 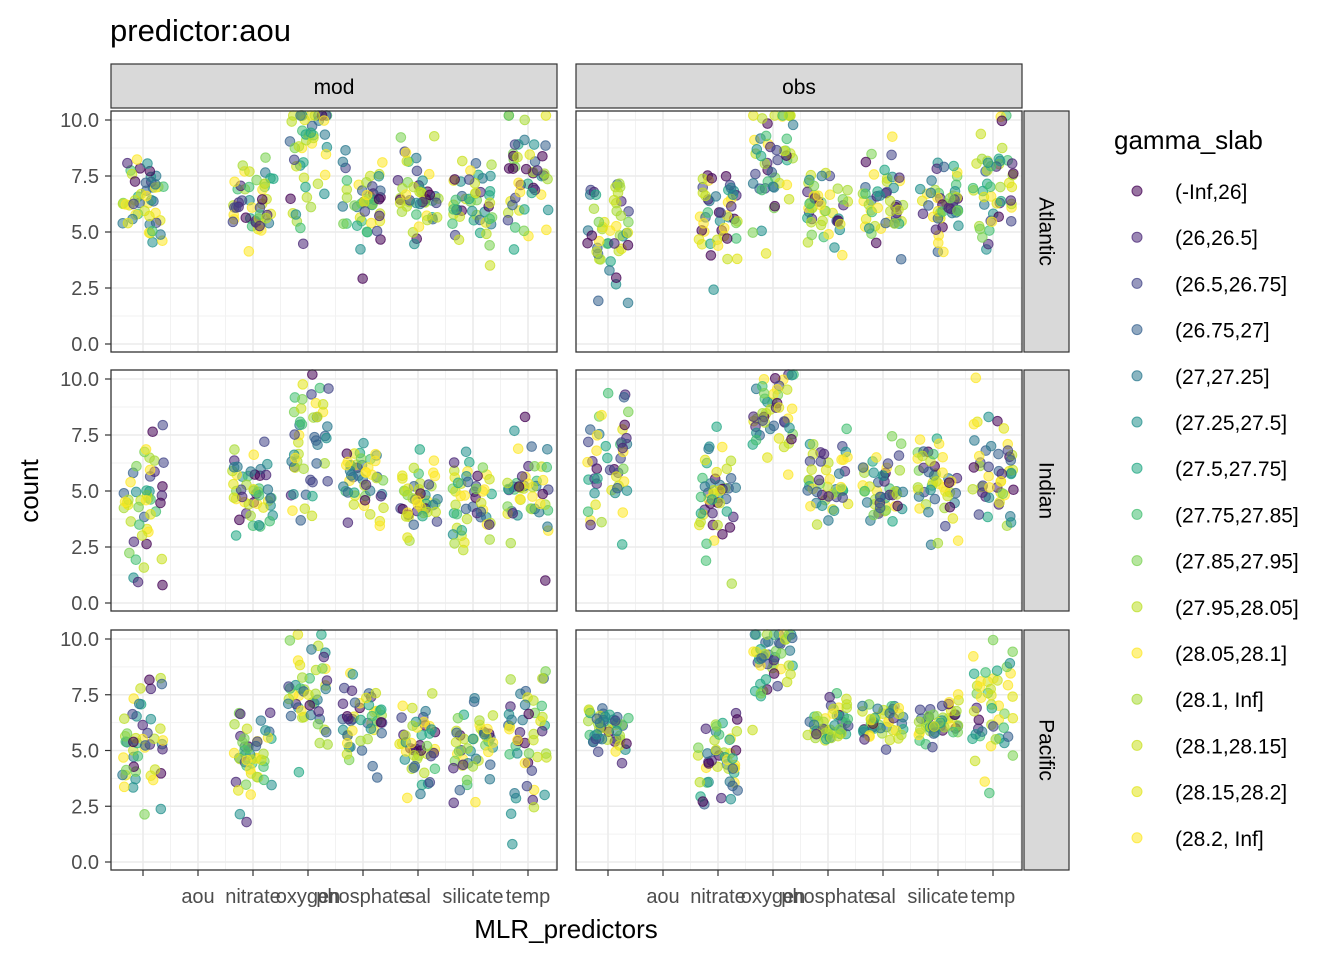 What do you see at coordinates (85, 177) in the screenshot?
I see `y-tick-label: 7.5` at bounding box center [85, 177].